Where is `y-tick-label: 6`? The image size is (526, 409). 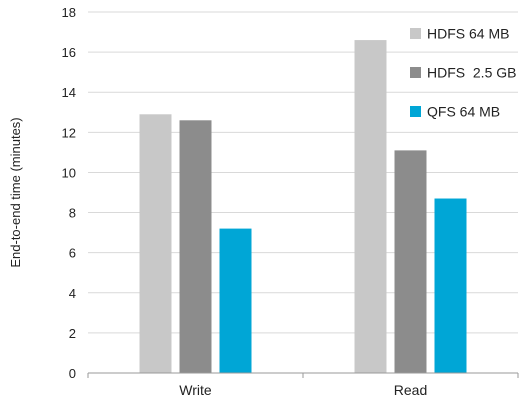 y-tick-label: 6 is located at coordinates (72, 253).